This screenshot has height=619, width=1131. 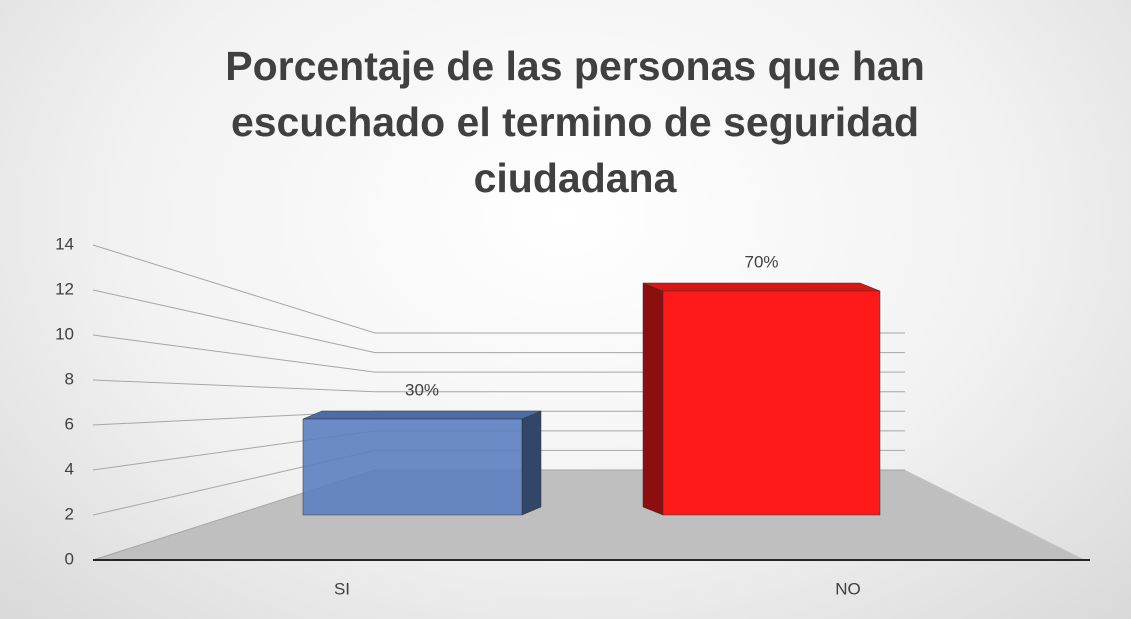 I want to click on y-tick-label: 14, so click(x=64, y=243).